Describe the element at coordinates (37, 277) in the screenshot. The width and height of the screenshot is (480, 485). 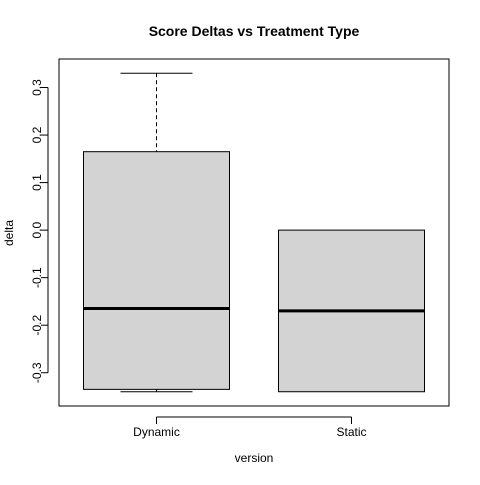
I see `y-tick-label: -0.1` at that location.